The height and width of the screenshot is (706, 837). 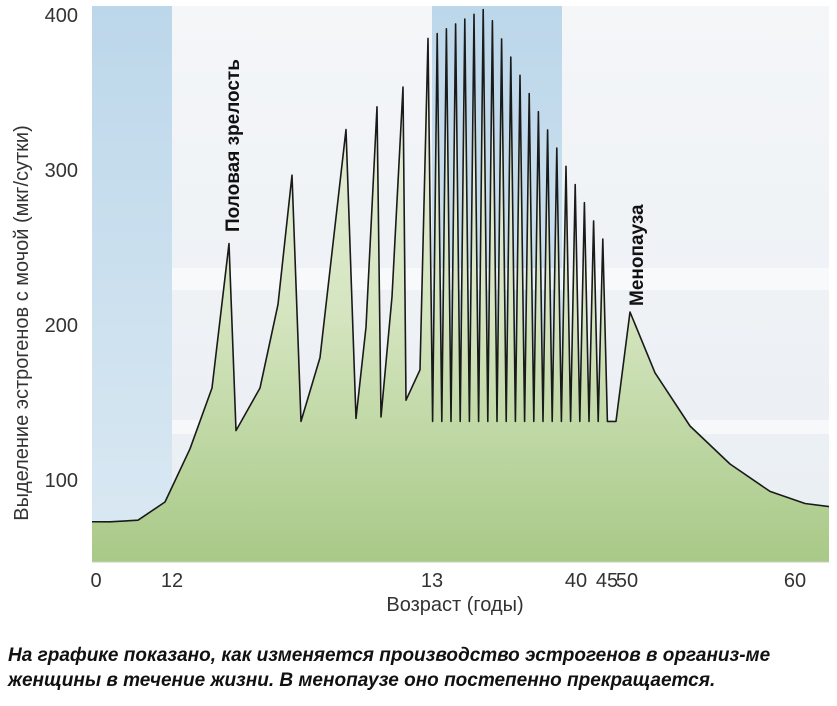 I want to click on annotation-menopause: Менопауза, so click(x=637, y=255).